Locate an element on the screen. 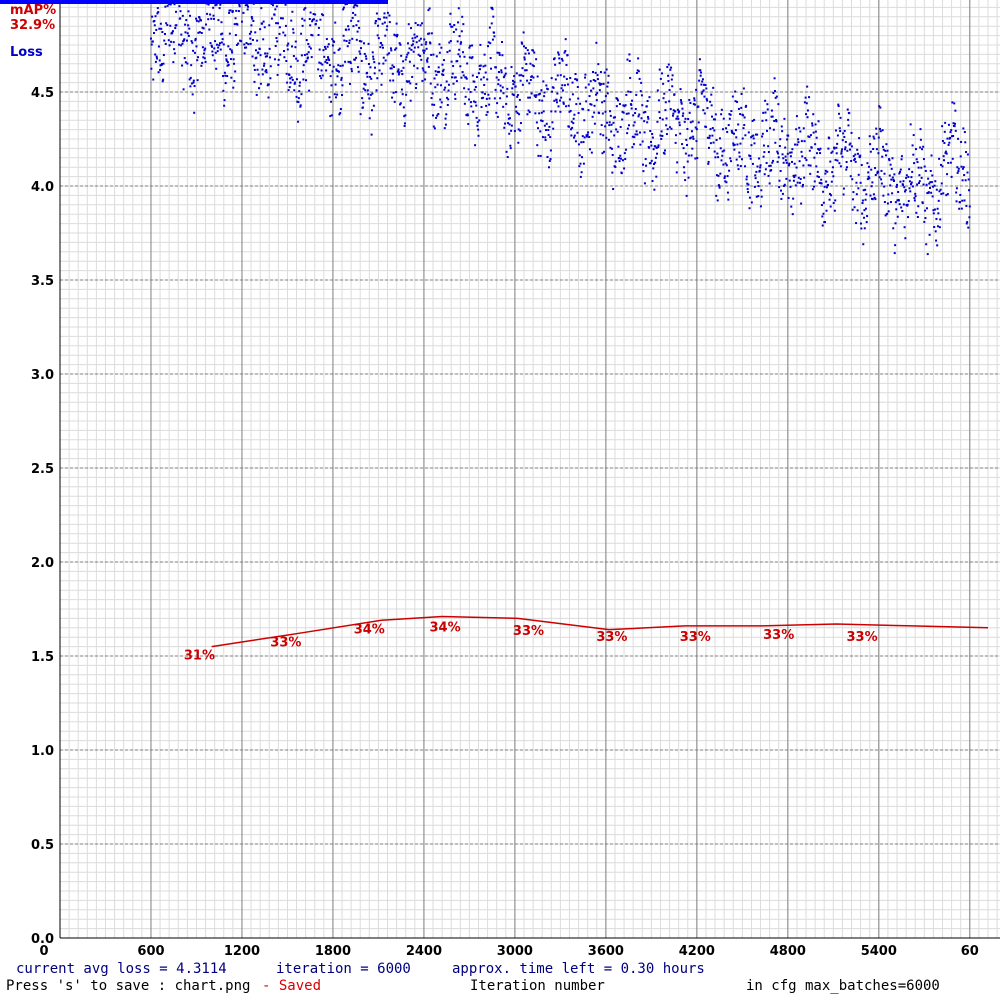 Image resolution: width=1000 pixels, height=1000 pixels. y-tick-label: 4.0 is located at coordinates (42, 187).